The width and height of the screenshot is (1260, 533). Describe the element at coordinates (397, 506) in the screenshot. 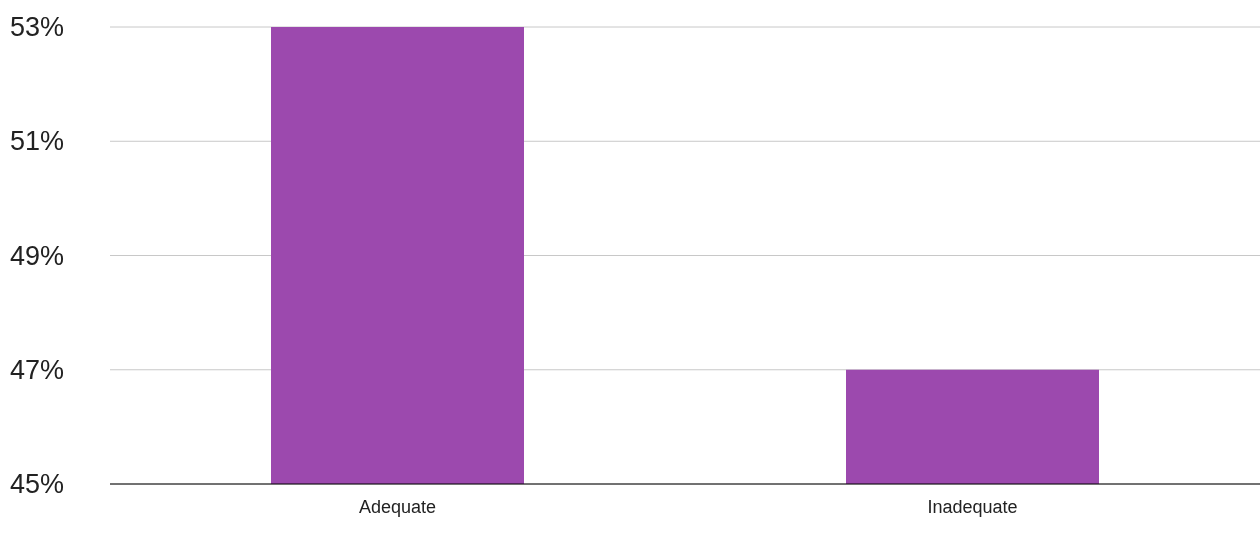

I see `x-tick-label: Adequate` at that location.